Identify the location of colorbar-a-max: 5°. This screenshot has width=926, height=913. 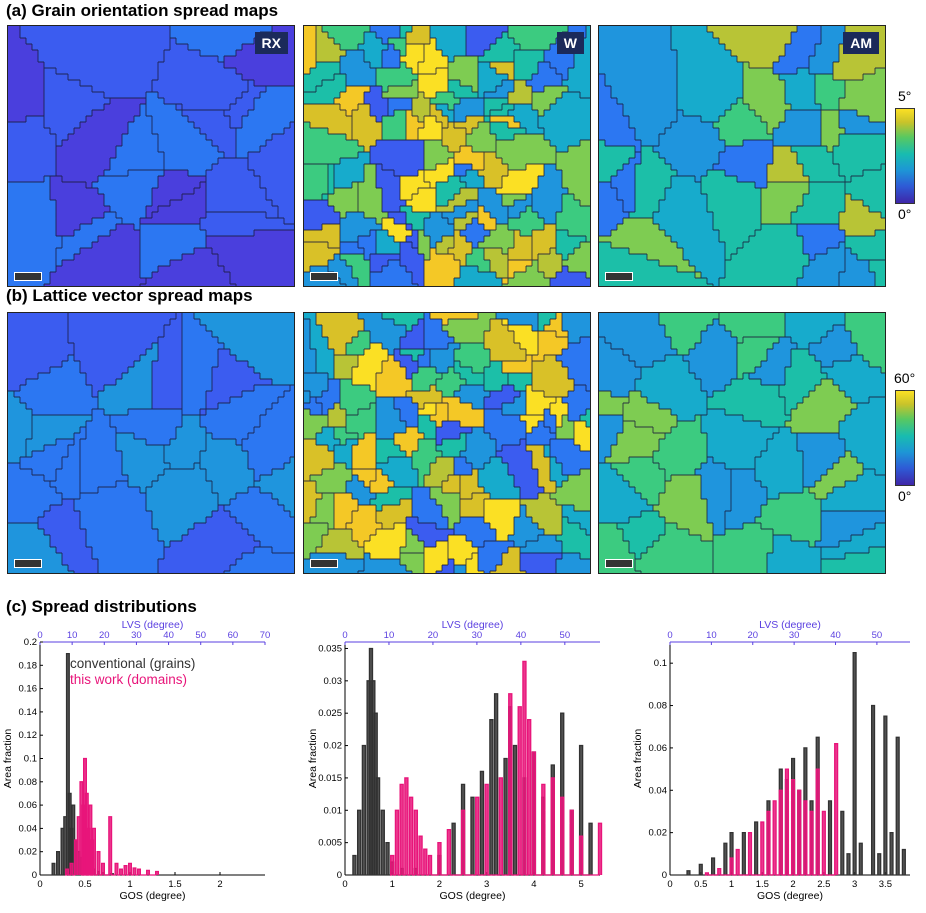
(905, 96).